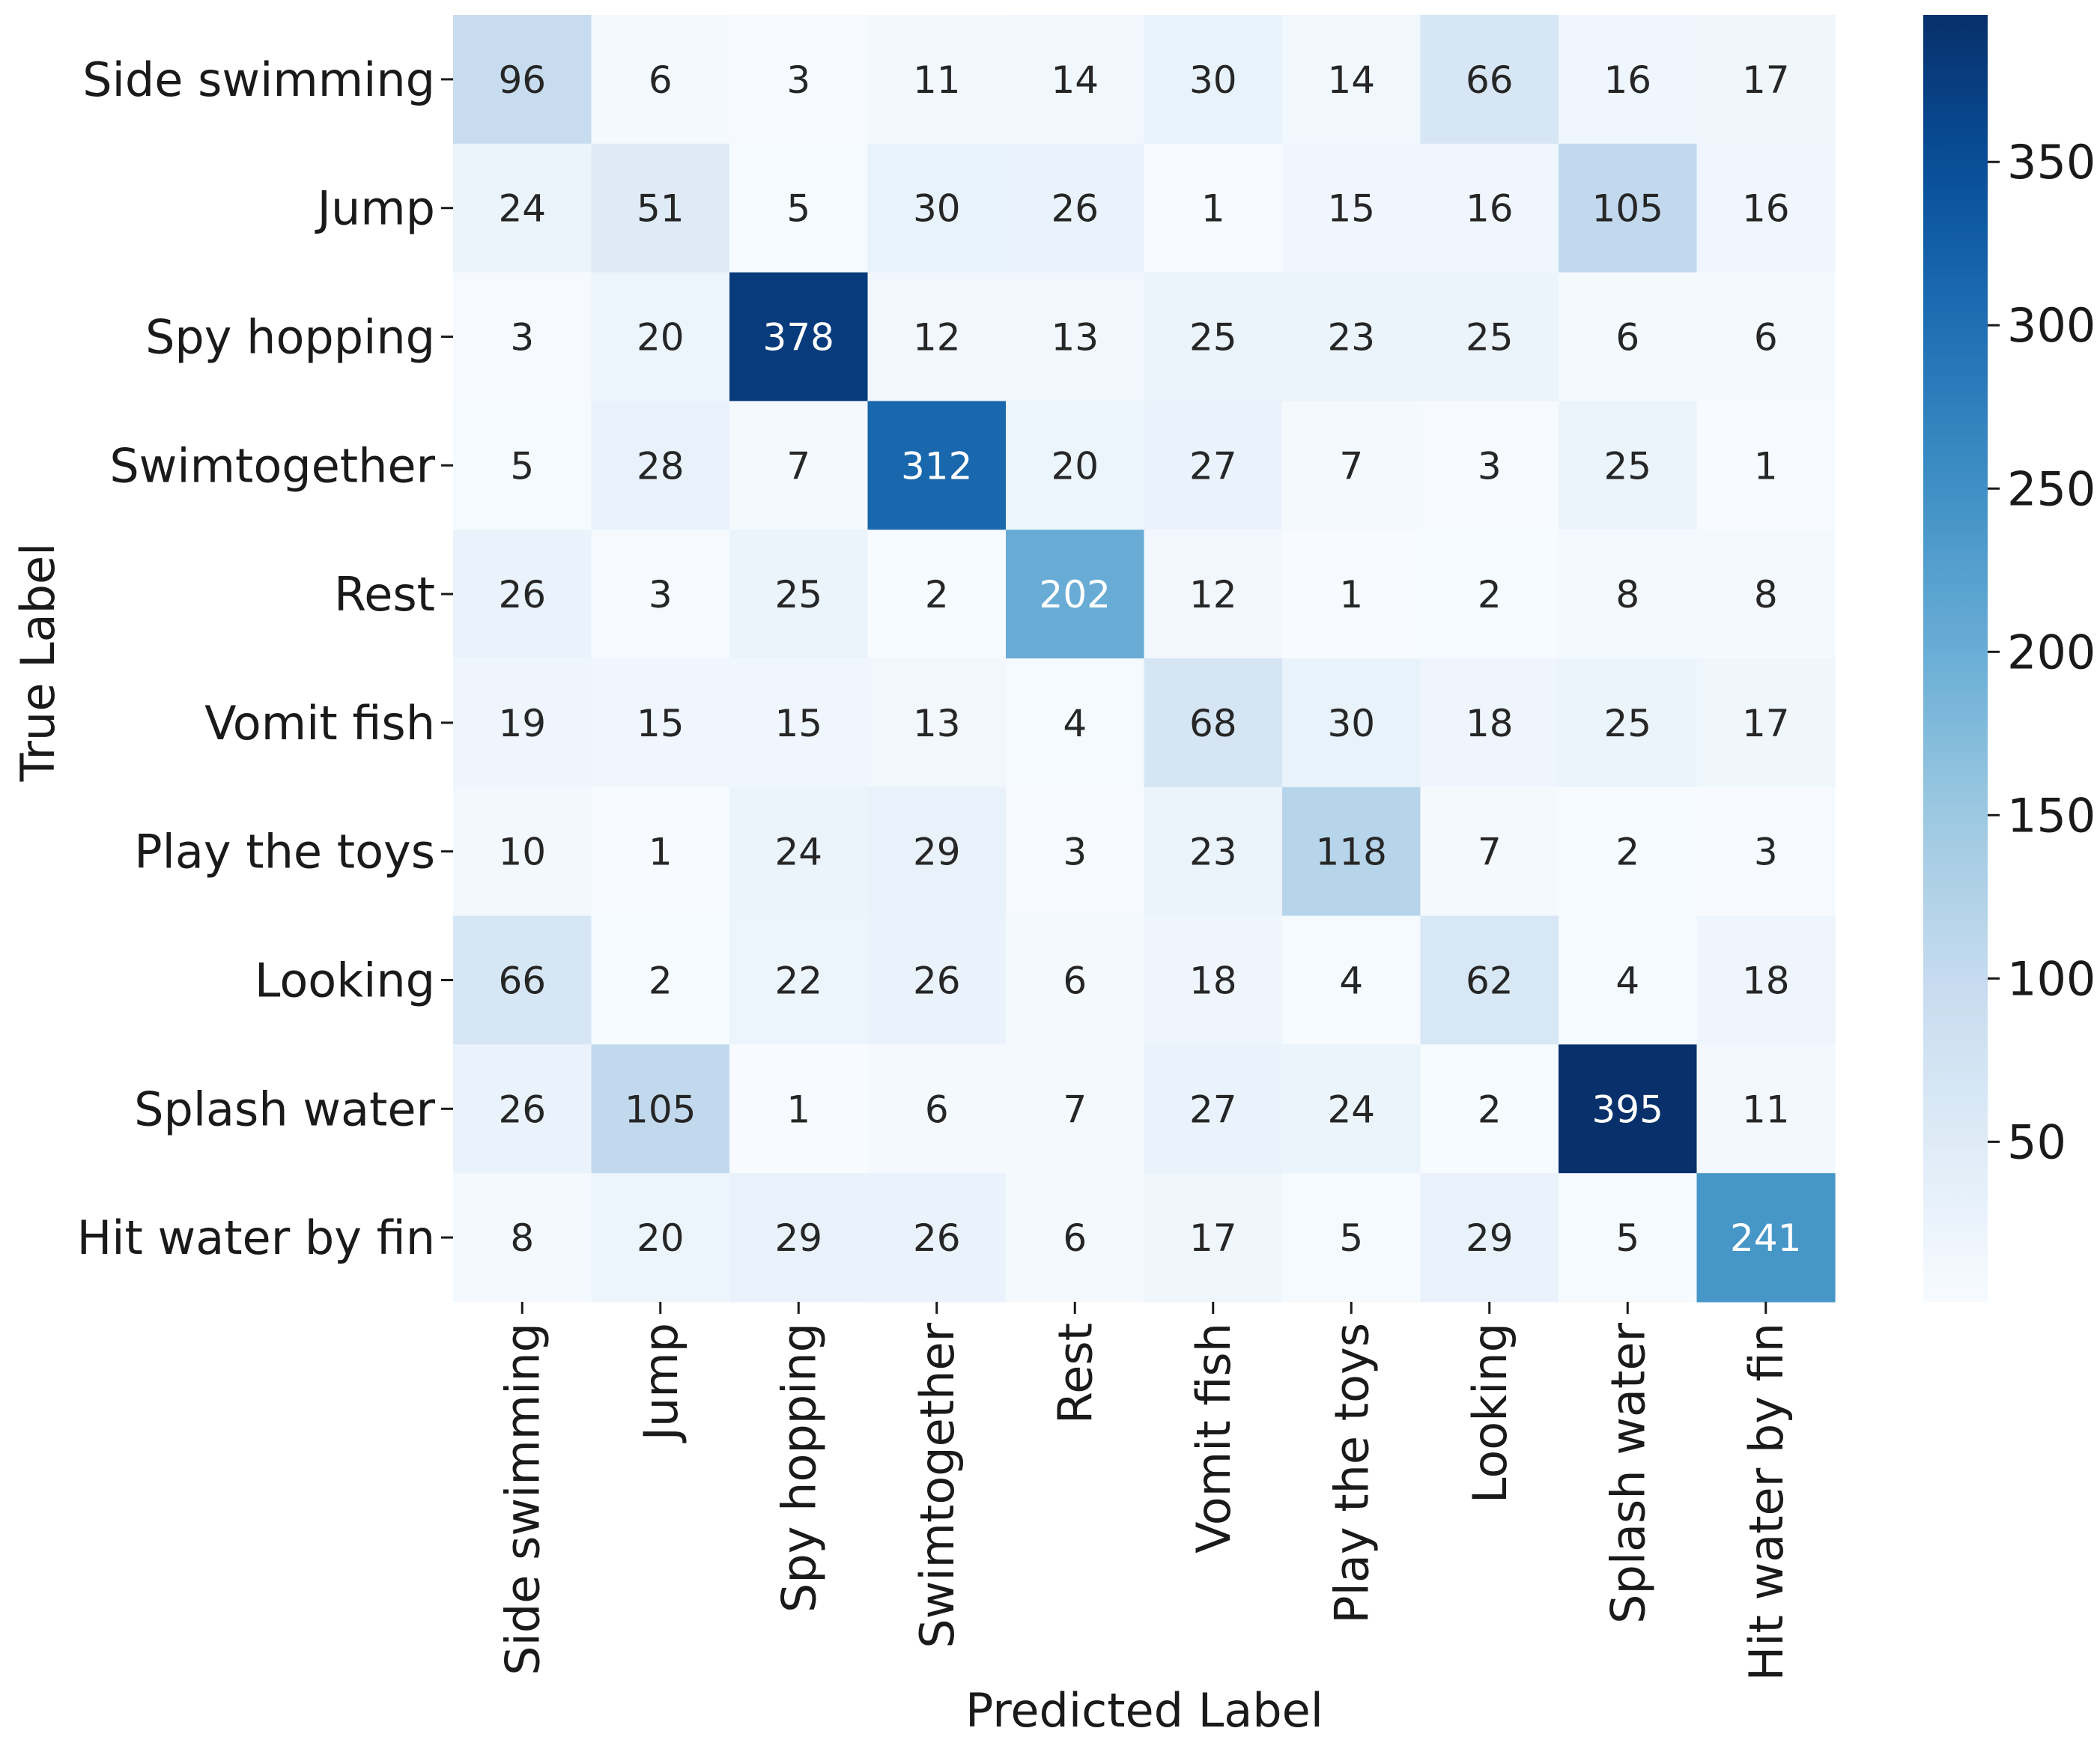  I want to click on heatmap-cell-r2-c8, so click(1628, 336).